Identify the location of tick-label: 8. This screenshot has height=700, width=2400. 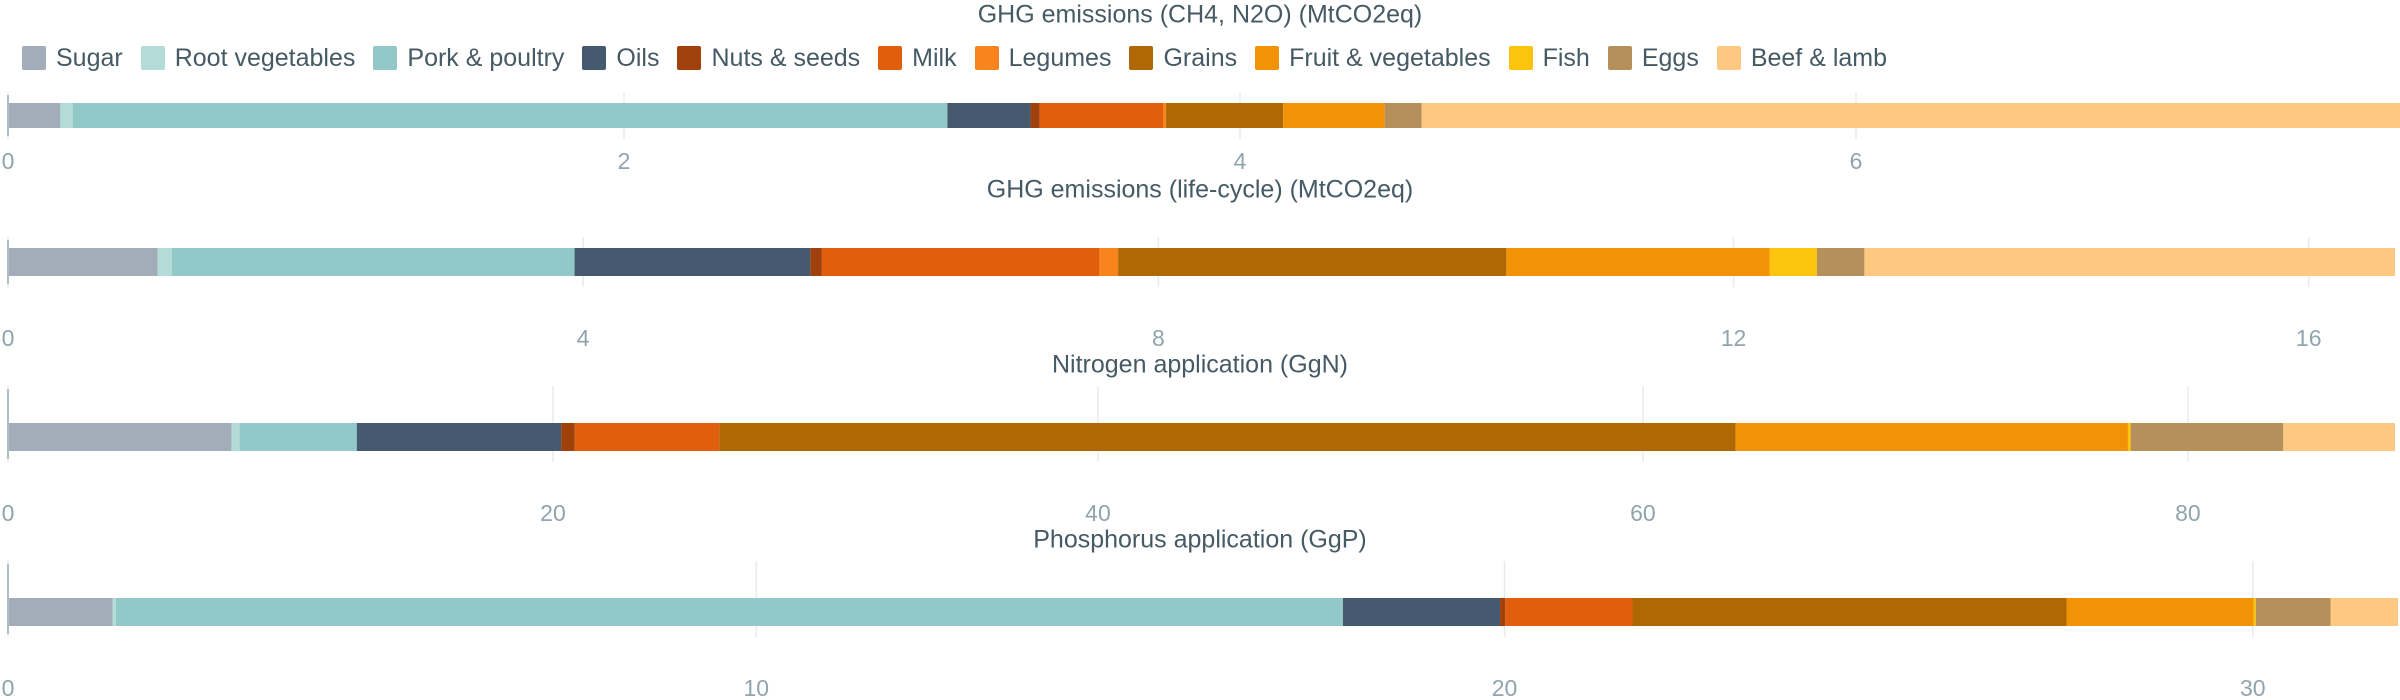
(1158, 338).